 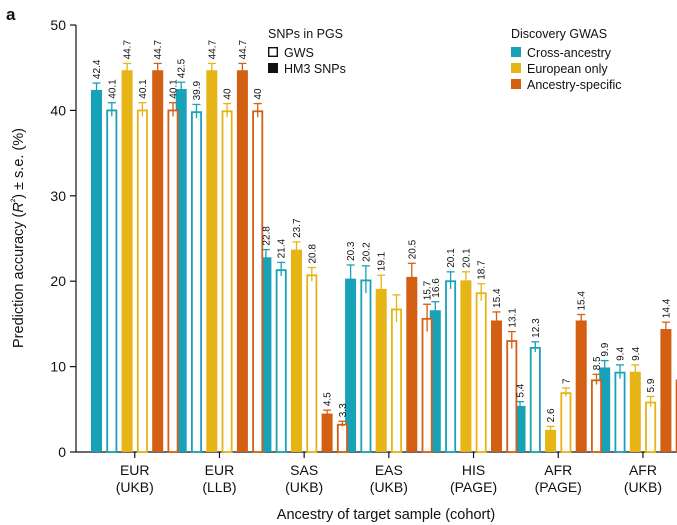 What do you see at coordinates (266, 236) in the screenshot?
I see `value-label: 22.8` at bounding box center [266, 236].